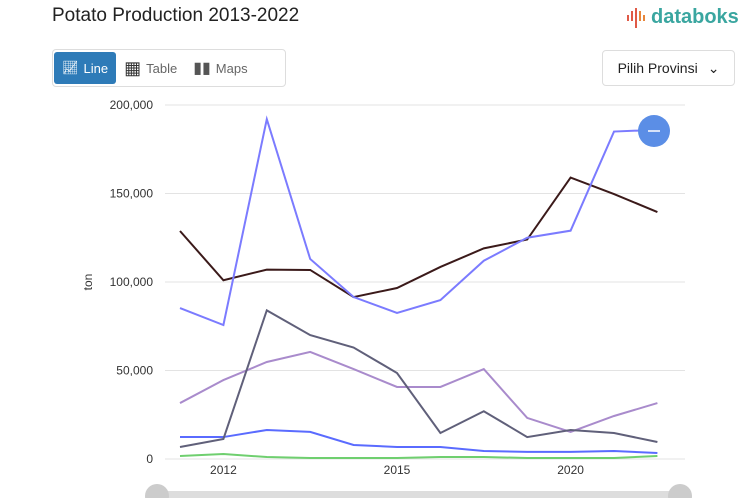 The width and height of the screenshot is (753, 498). Describe the element at coordinates (695, 17) in the screenshot. I see `logo-text: databoks` at that location.